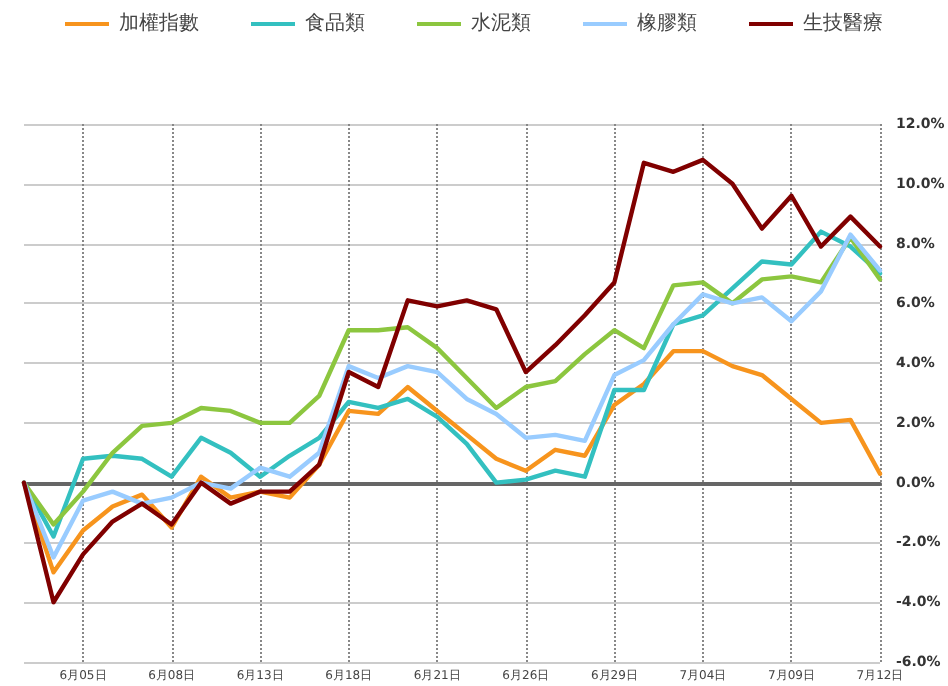 The width and height of the screenshot is (948, 686). I want to click on legend-label: 生技醫療, so click(843, 23).